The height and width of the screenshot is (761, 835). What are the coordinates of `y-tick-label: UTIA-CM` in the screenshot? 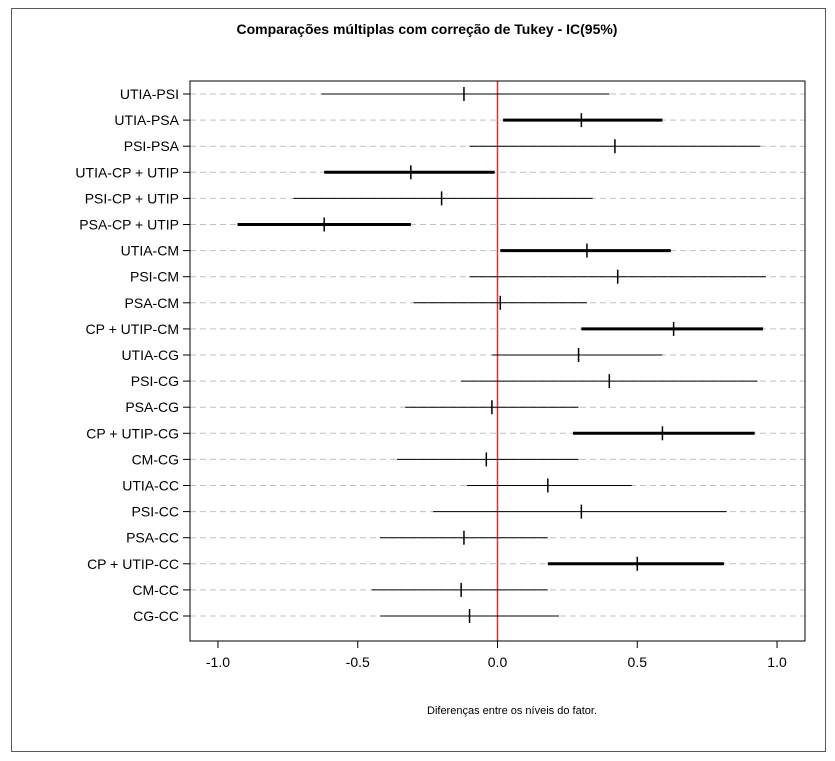 It's located at (150, 251).